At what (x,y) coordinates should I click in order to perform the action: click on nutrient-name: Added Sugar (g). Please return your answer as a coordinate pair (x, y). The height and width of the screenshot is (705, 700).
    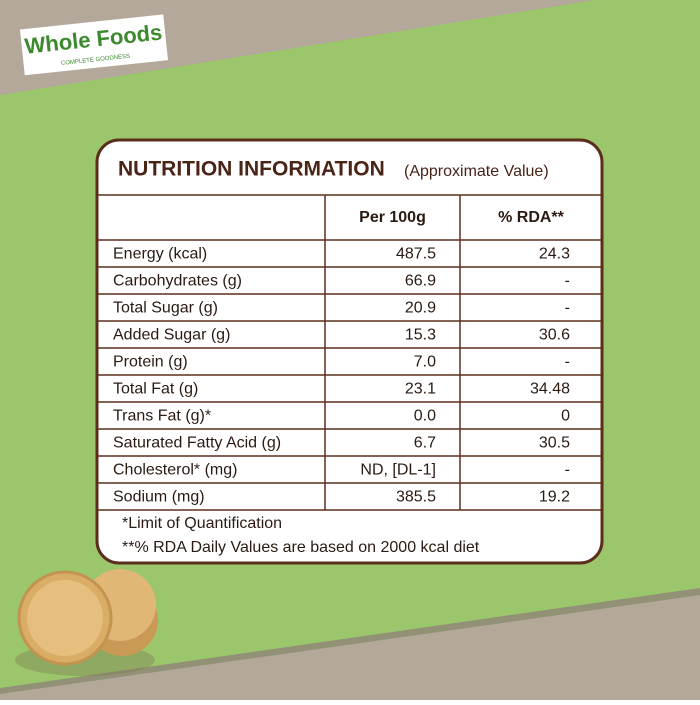
    Looking at the image, I should click on (171, 335).